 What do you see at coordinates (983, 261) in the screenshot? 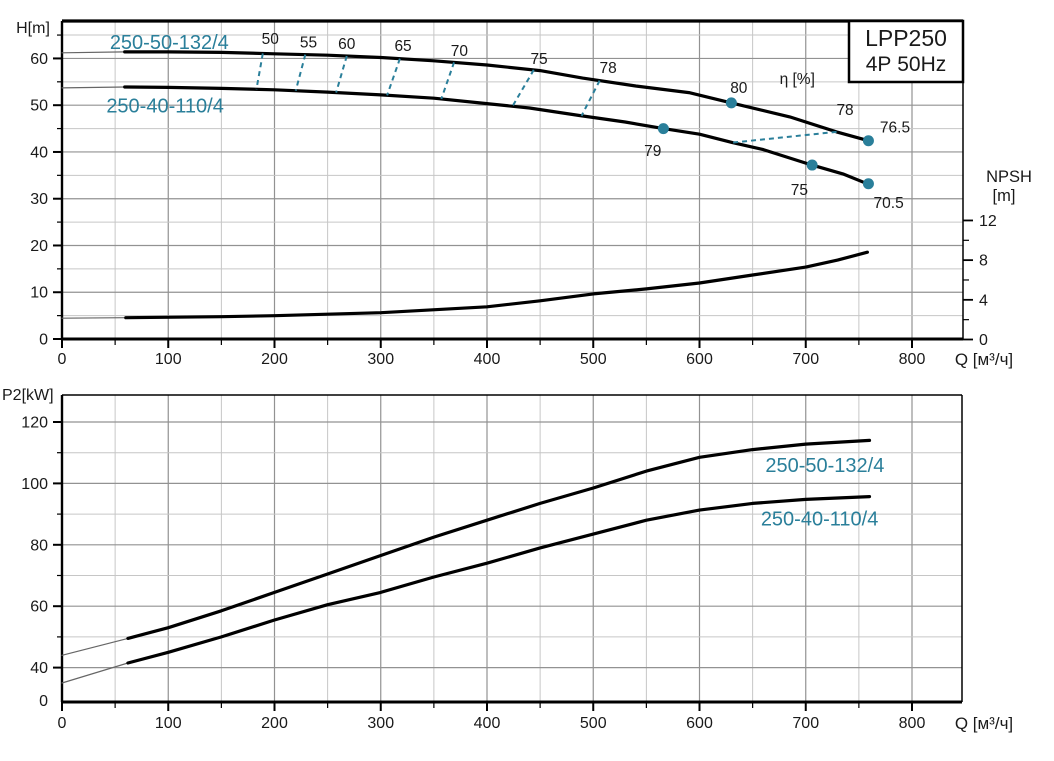
I see `y2-tick-label: 8` at bounding box center [983, 261].